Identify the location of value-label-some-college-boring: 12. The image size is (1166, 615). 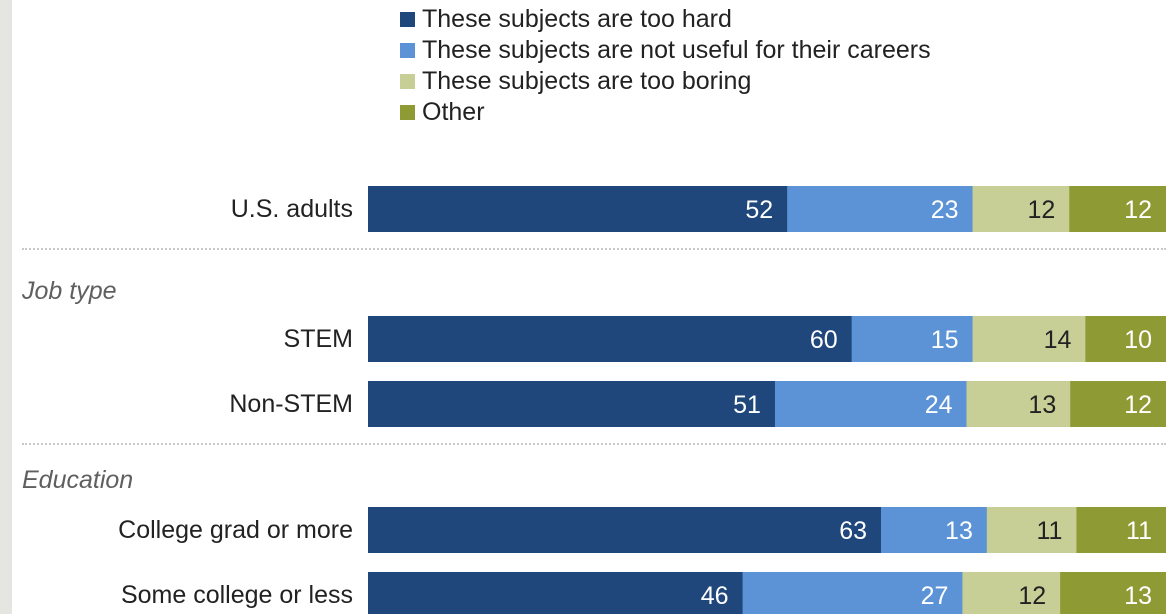
(1032, 596).